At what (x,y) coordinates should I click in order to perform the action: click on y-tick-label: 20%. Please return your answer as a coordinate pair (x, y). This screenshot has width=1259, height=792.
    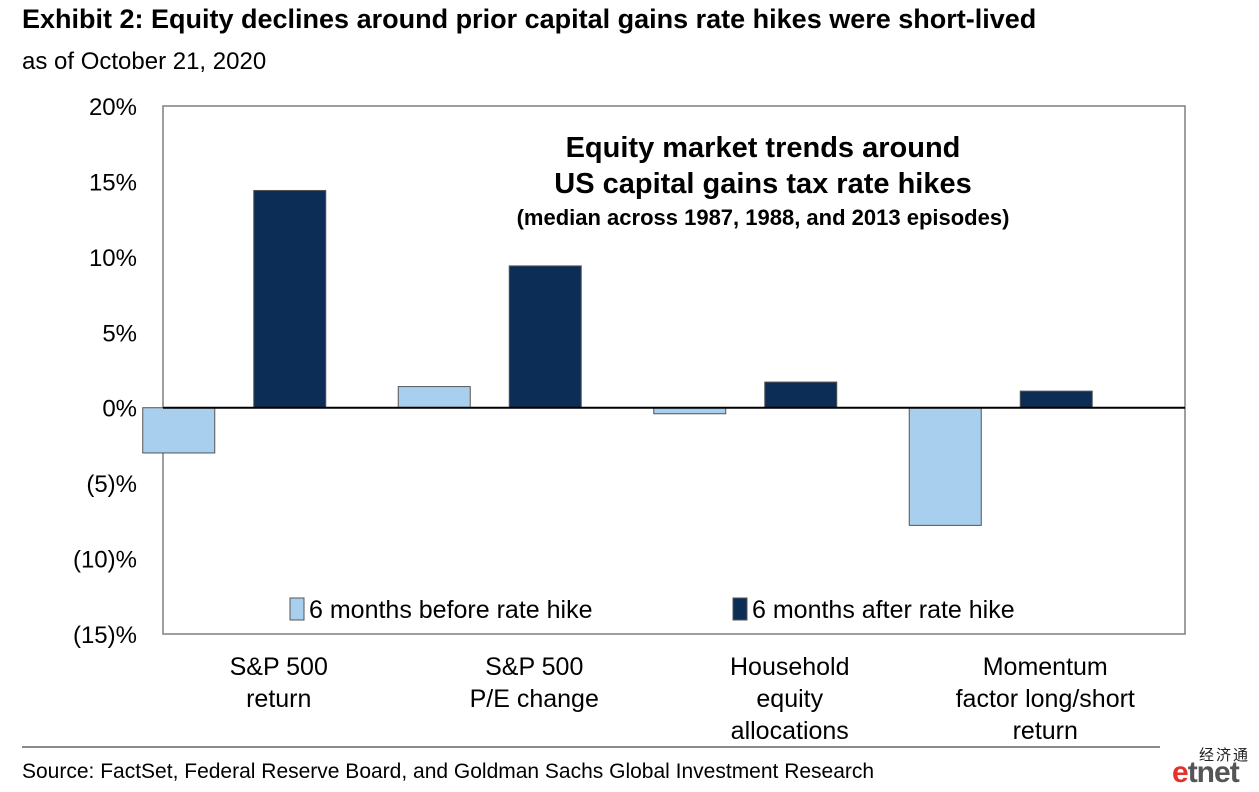
    Looking at the image, I should click on (113, 107).